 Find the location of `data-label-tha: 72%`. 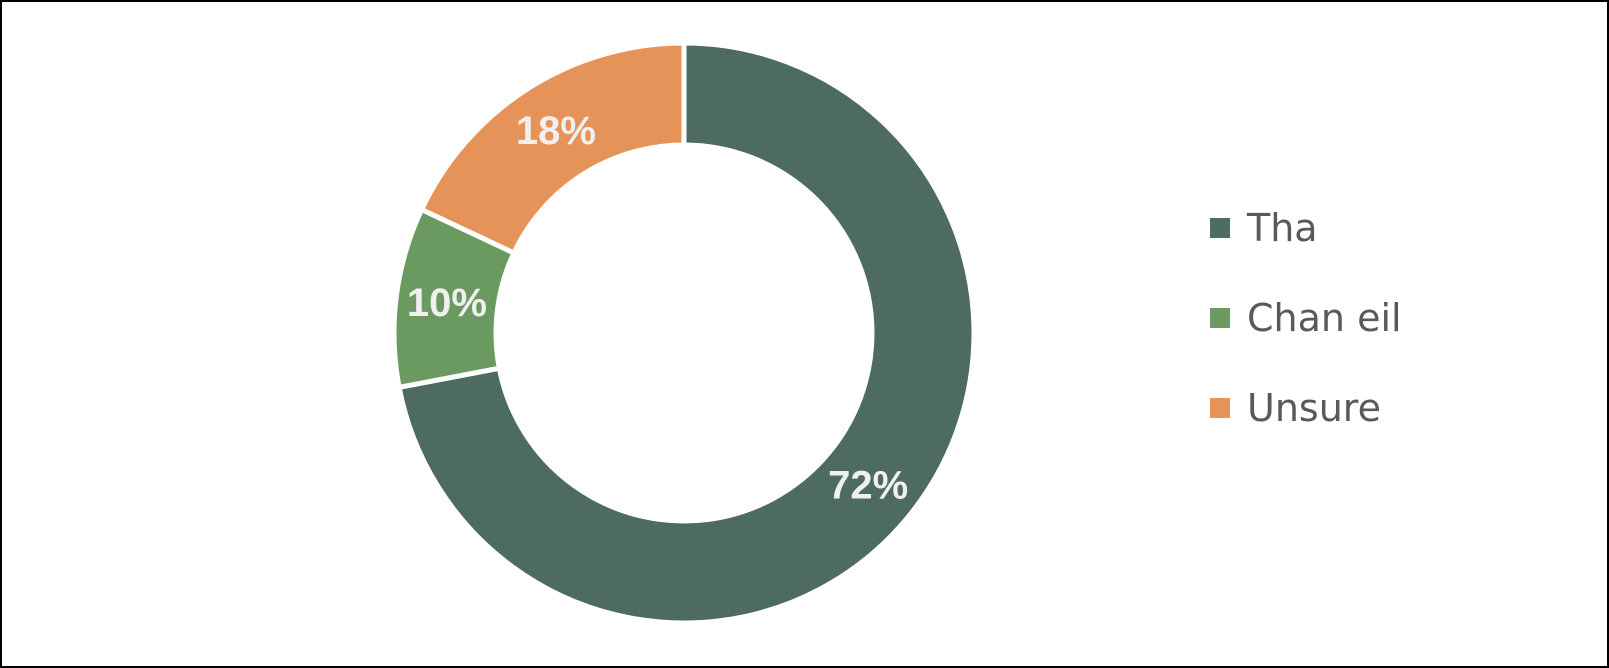

data-label-tha: 72% is located at coordinates (868, 485).